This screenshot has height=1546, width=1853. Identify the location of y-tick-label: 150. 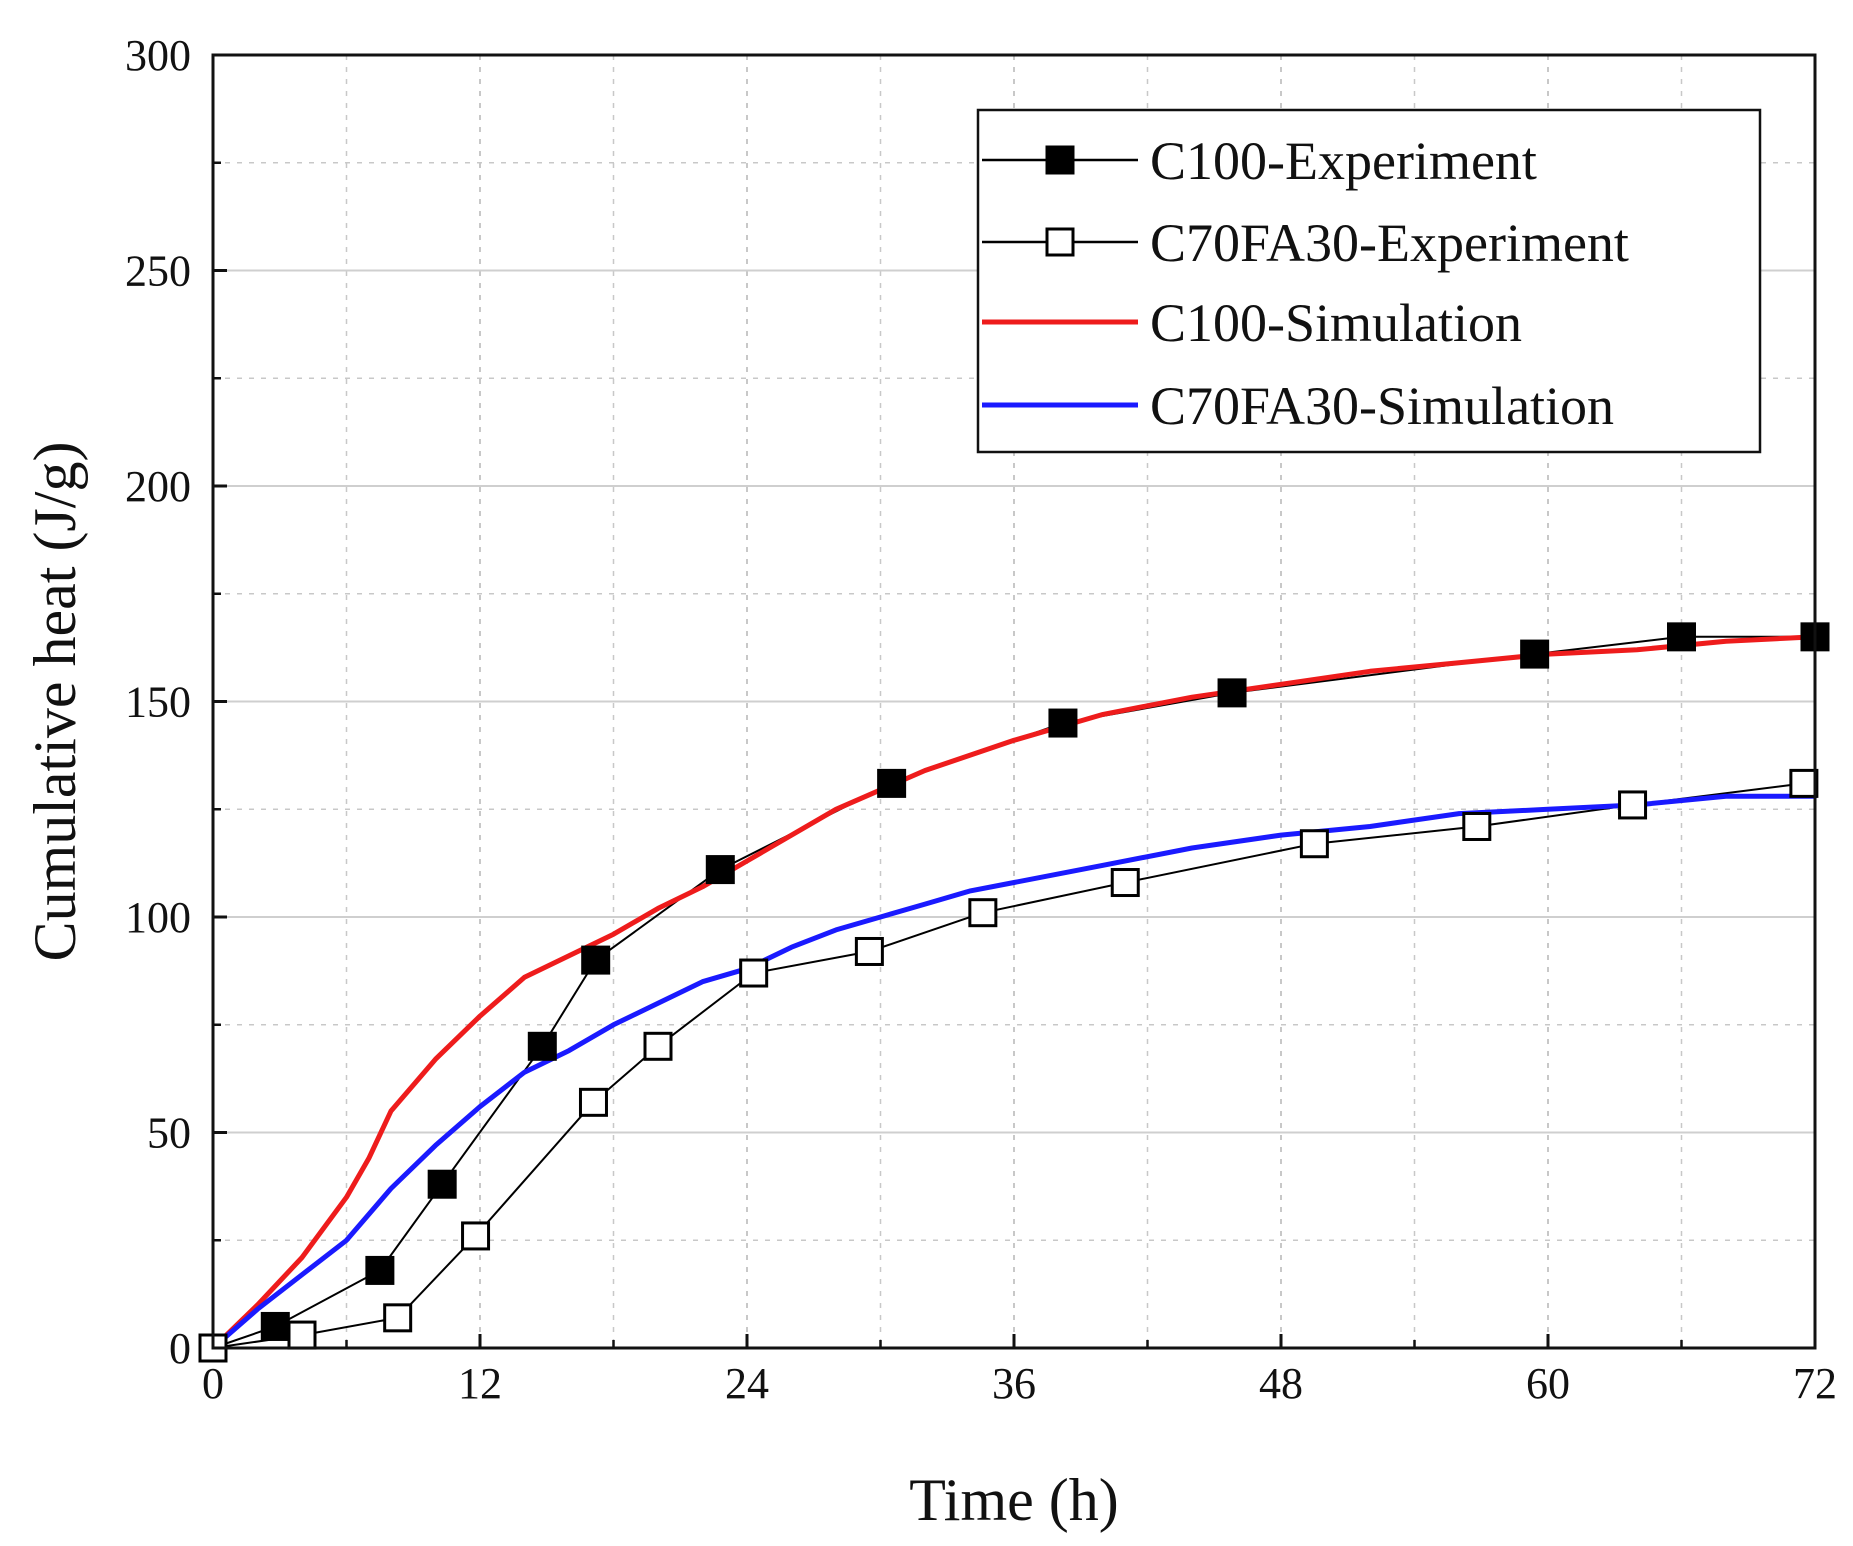
(158, 702).